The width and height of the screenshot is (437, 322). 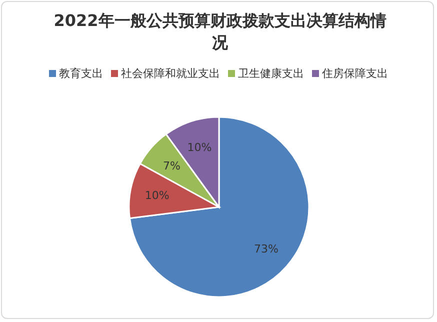 What do you see at coordinates (81, 73) in the screenshot?
I see `legend-label: 教育支出` at bounding box center [81, 73].